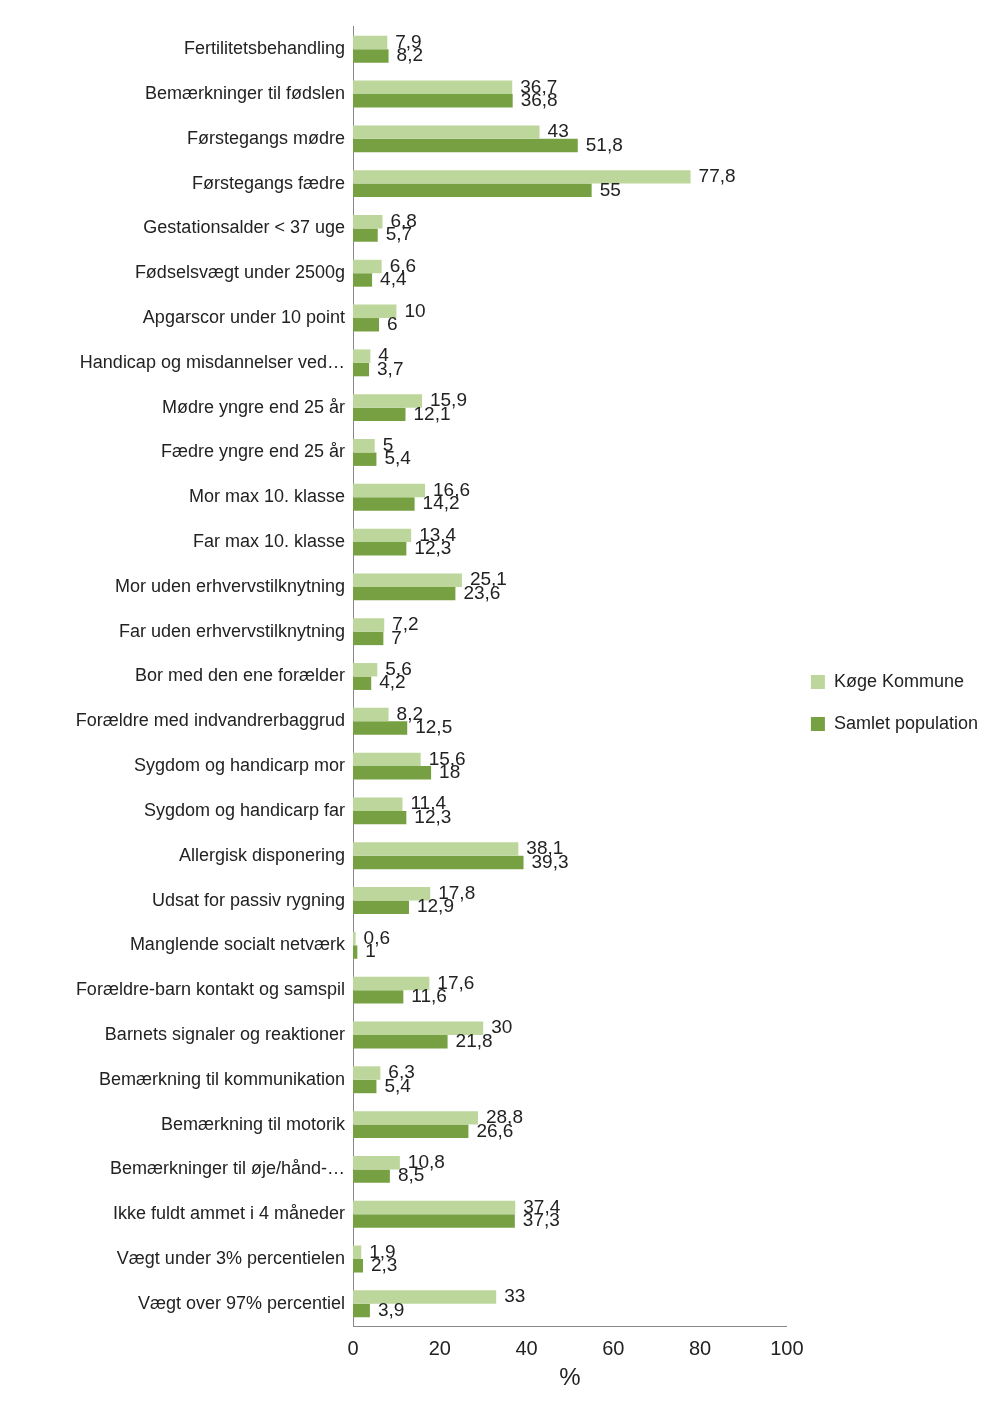 This screenshot has height=1405, width=1006. What do you see at coordinates (264, 48) in the screenshot?
I see `y-tick-label: Fertilitetsbehandling` at bounding box center [264, 48].